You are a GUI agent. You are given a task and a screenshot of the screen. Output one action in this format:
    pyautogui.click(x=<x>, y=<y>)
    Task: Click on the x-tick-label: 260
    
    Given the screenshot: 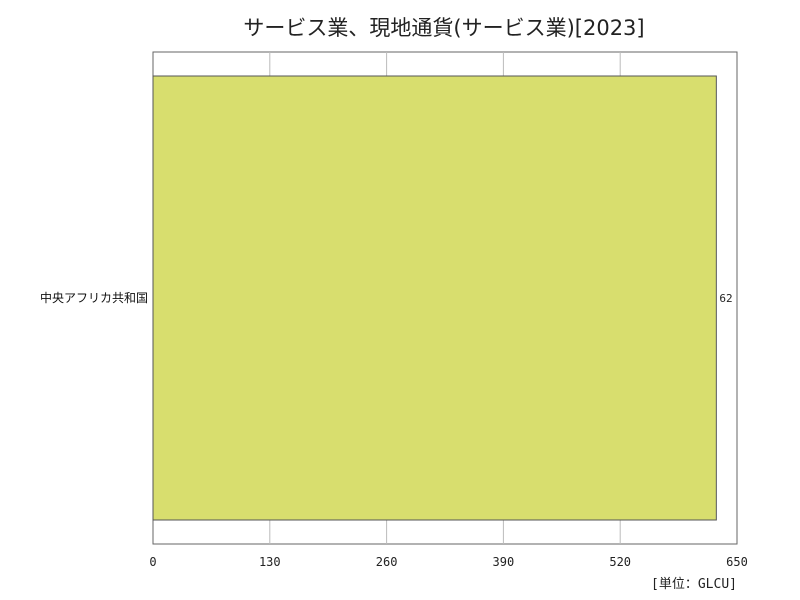 What is the action you would take?
    pyautogui.click(x=387, y=562)
    